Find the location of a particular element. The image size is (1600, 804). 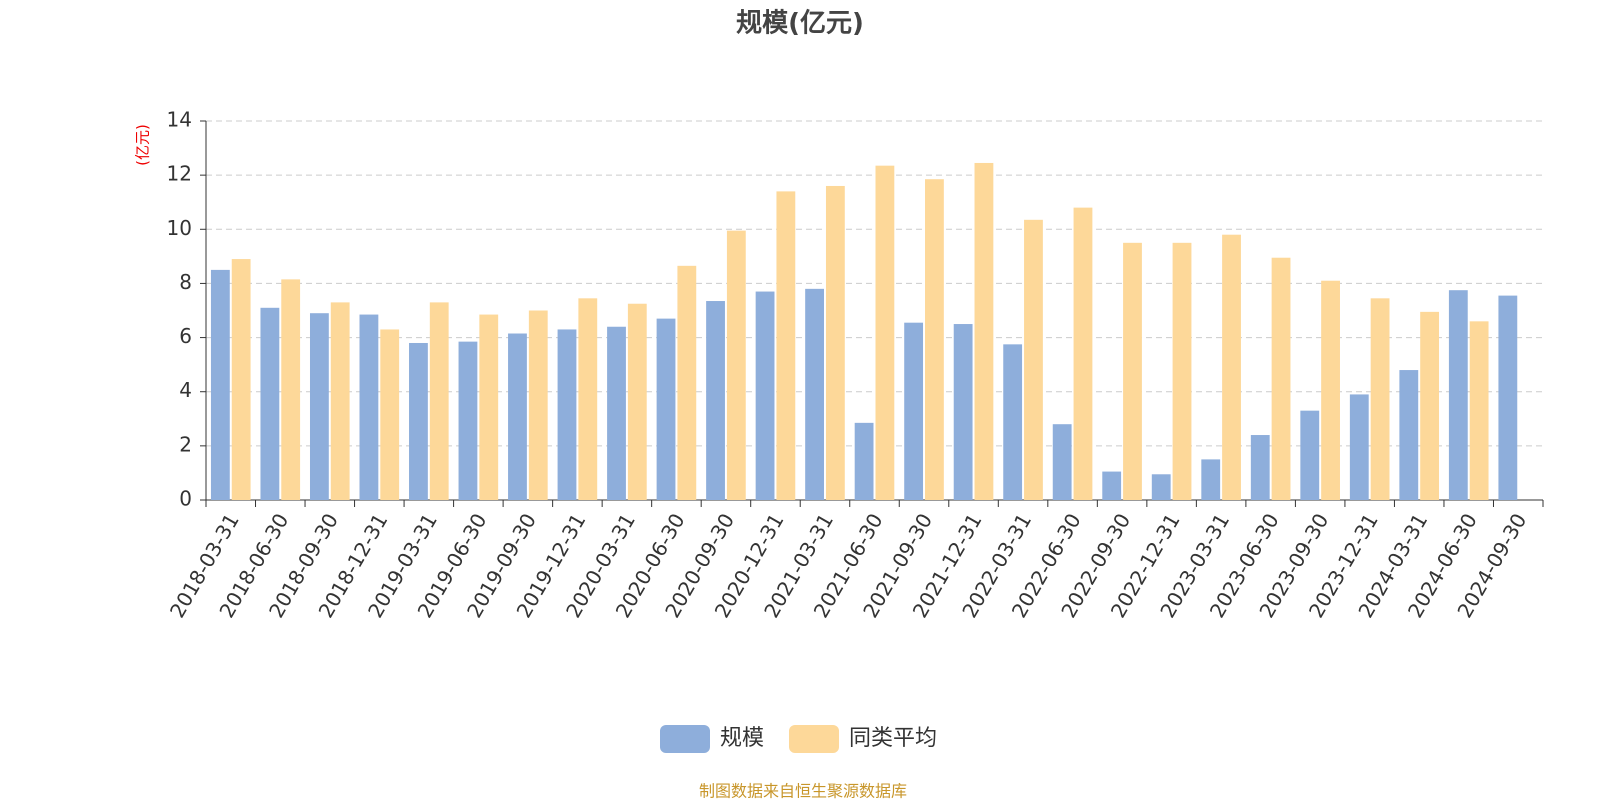

legend-label: 同类平均 is located at coordinates (893, 738).